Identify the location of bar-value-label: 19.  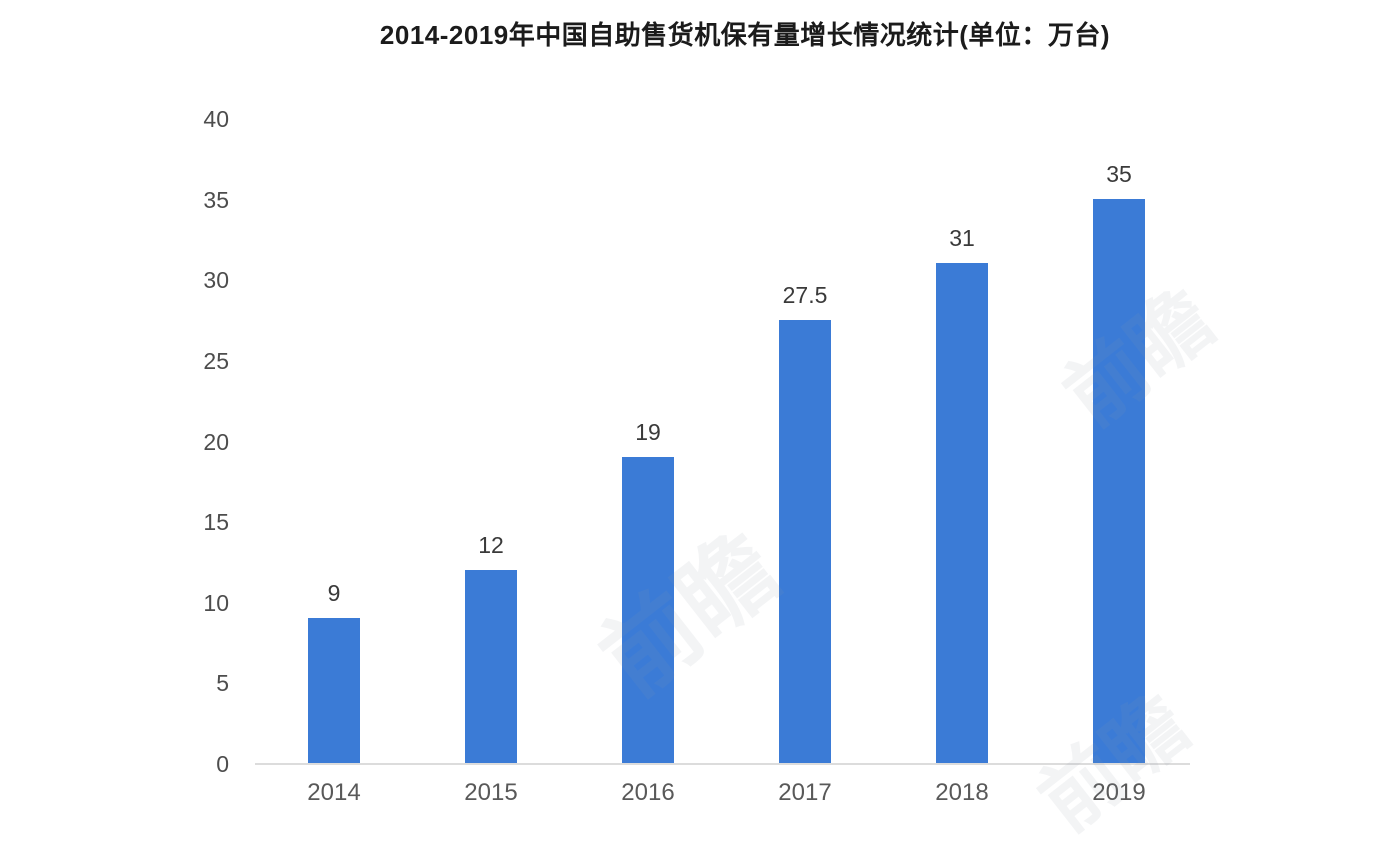
(648, 431).